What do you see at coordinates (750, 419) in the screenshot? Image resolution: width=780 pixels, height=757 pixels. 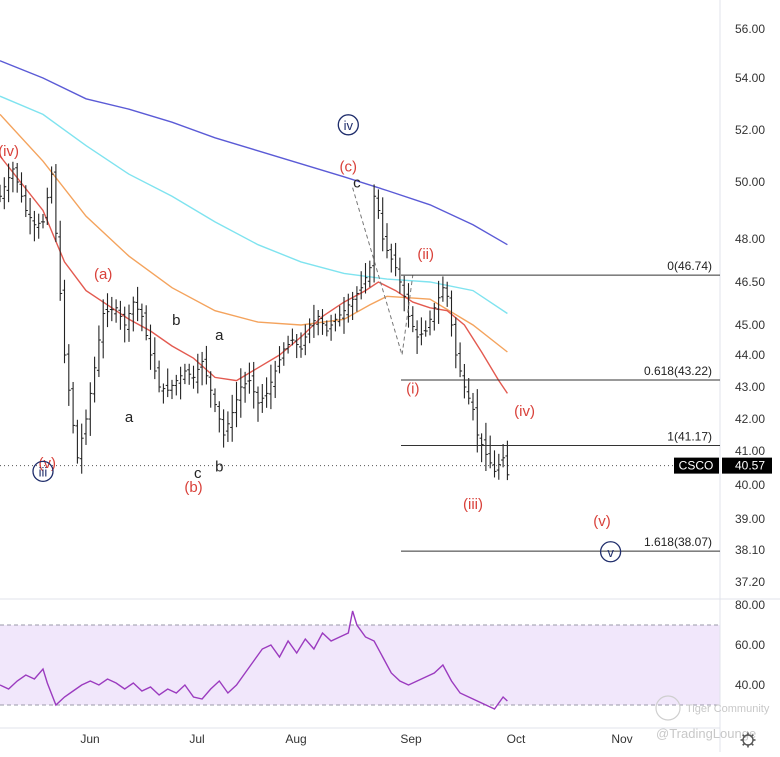 I see `price-axis-label: 42.00` at bounding box center [750, 419].